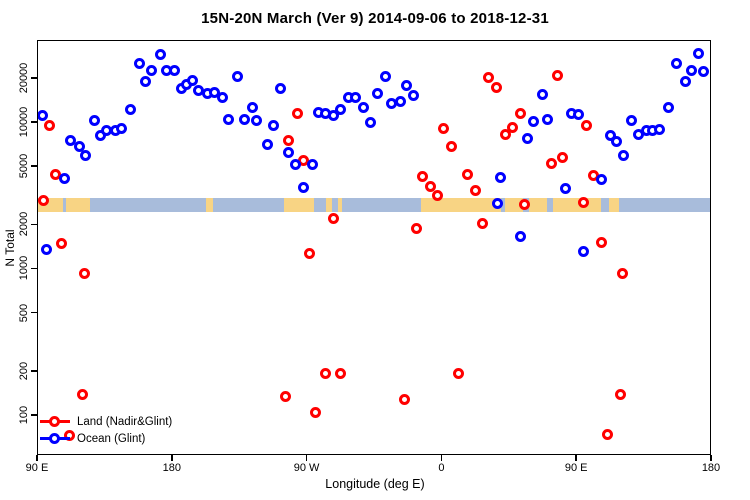 The image size is (750, 500). I want to click on legend-item-land: Land (Nadir&Glint), so click(106, 421).